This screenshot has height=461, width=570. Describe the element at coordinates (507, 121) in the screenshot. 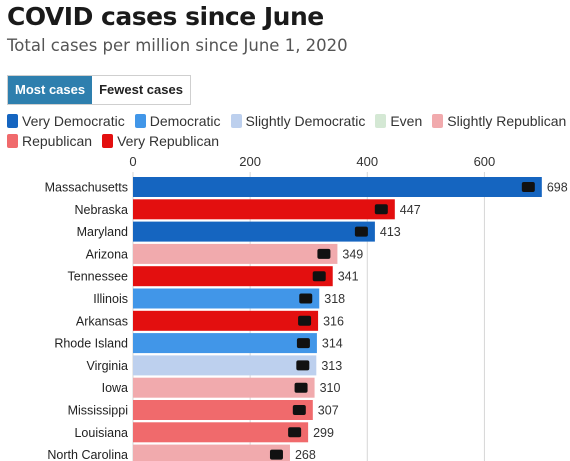

I see `legend-label: Slightly Republican` at that location.